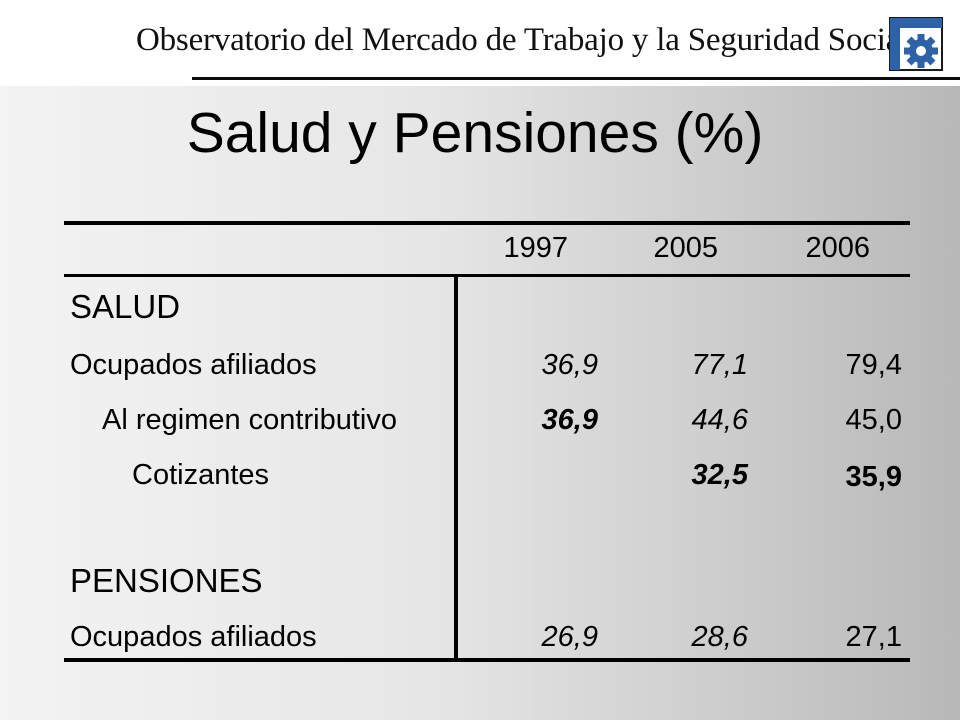 The width and height of the screenshot is (960, 720). I want to click on section-label-salud: SALUD, so click(125, 306).